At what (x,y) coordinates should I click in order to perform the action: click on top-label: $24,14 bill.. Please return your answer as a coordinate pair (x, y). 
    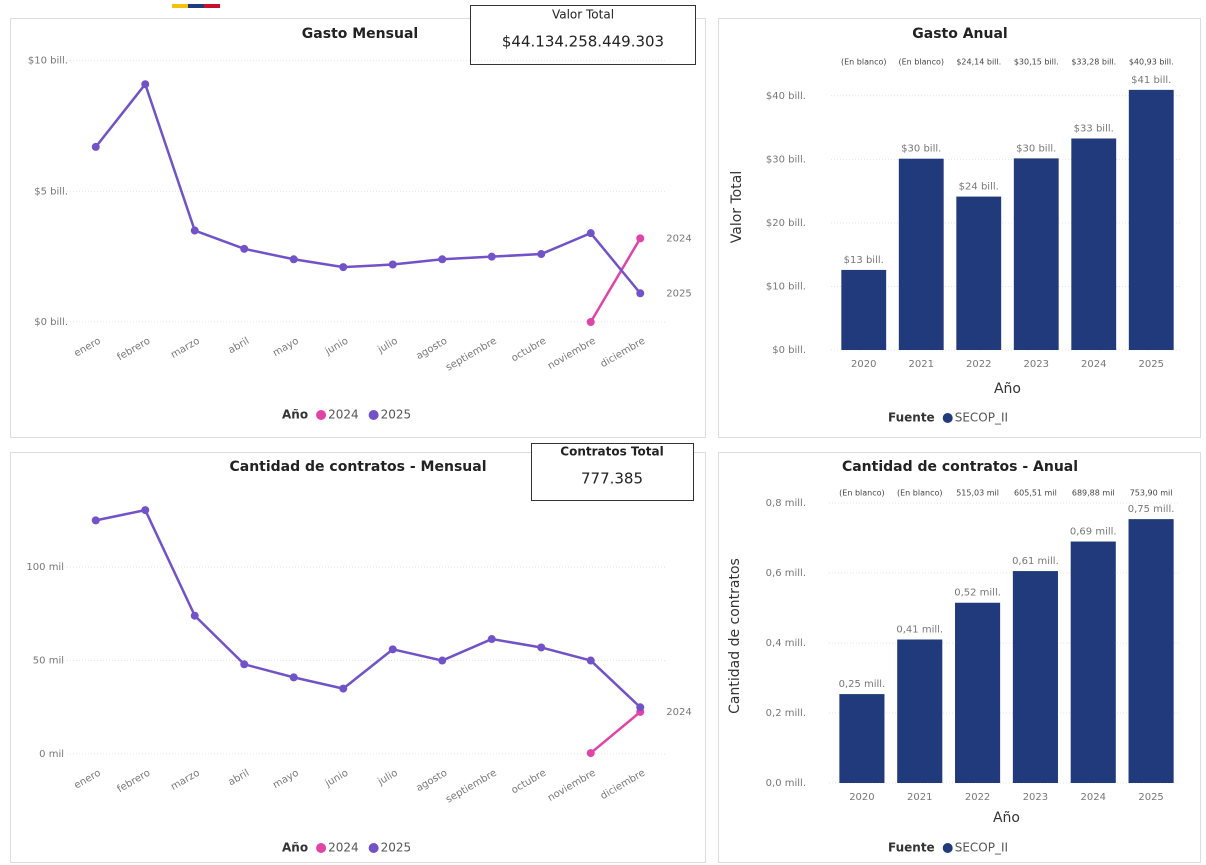
    Looking at the image, I should click on (978, 62).